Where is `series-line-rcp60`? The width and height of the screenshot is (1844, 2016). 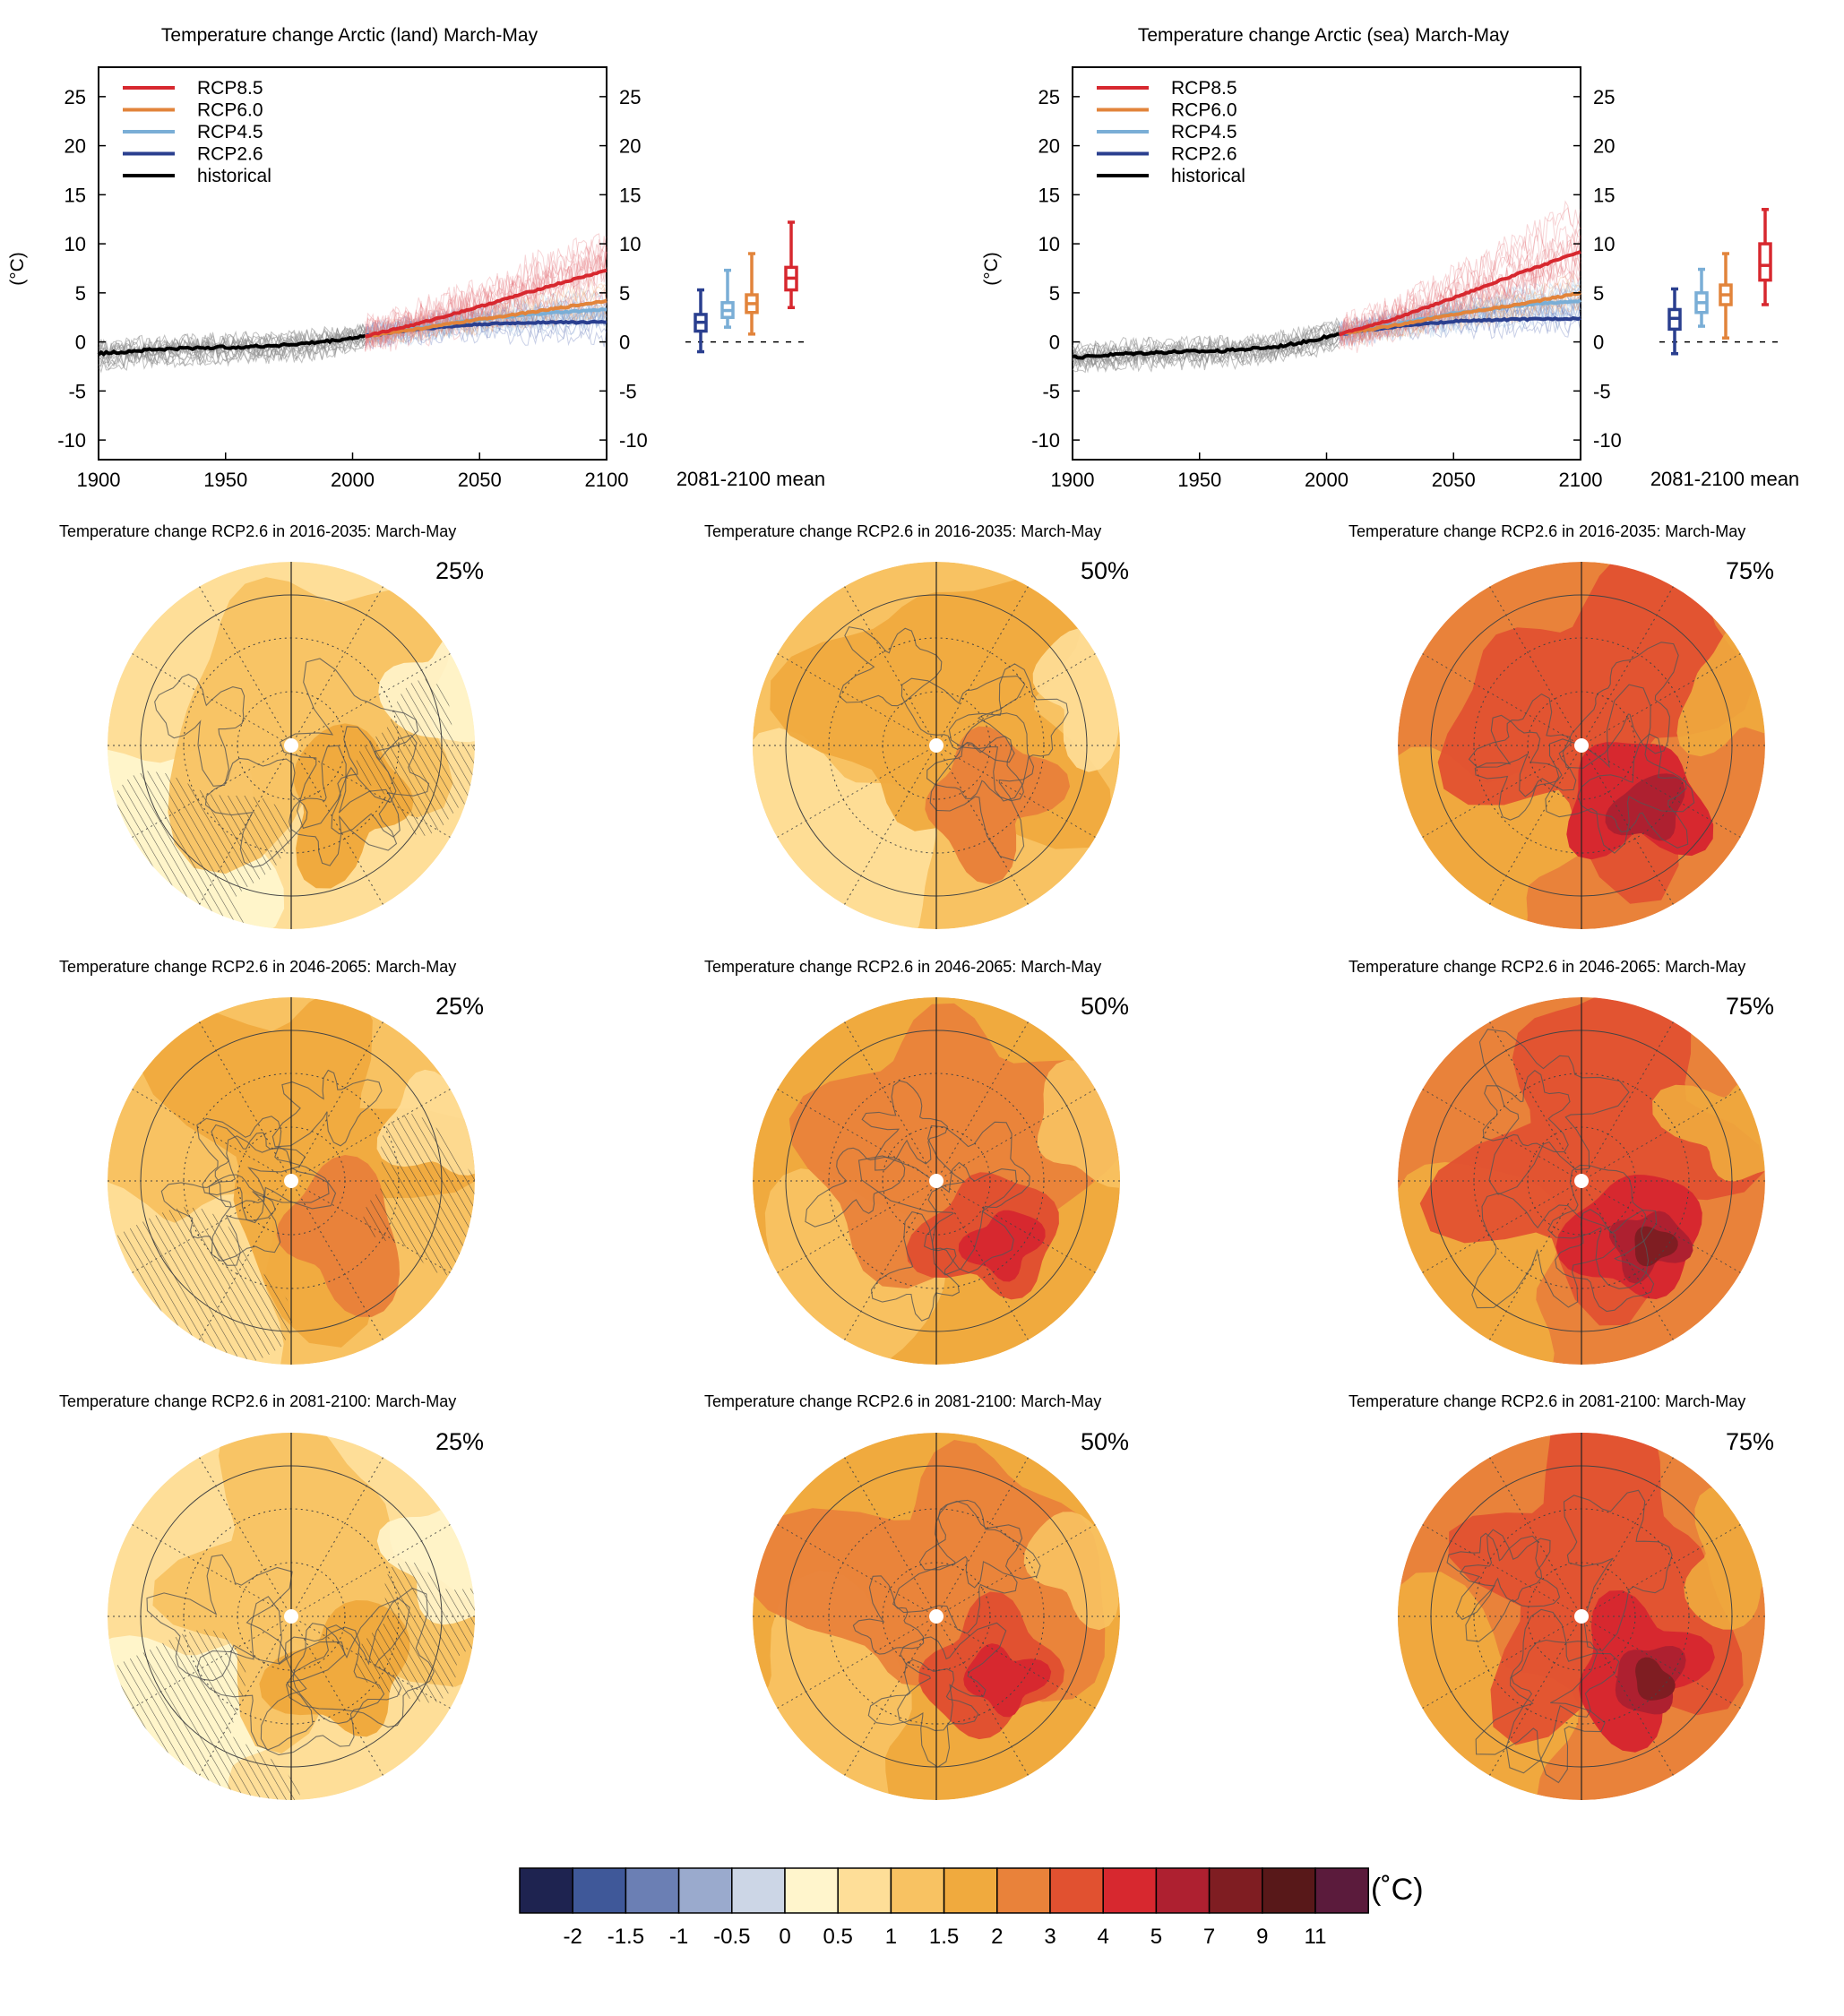
series-line-rcp60 is located at coordinates (1460, 314).